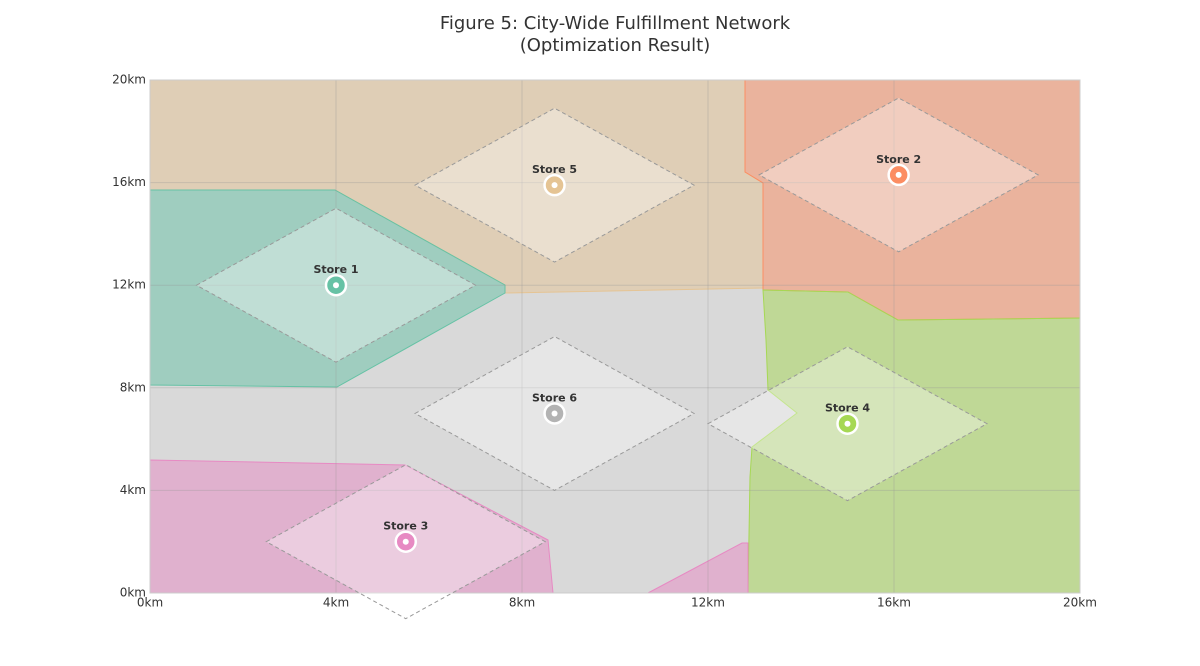 The width and height of the screenshot is (1200, 666). I want to click on store-label: Store 3, so click(405, 526).